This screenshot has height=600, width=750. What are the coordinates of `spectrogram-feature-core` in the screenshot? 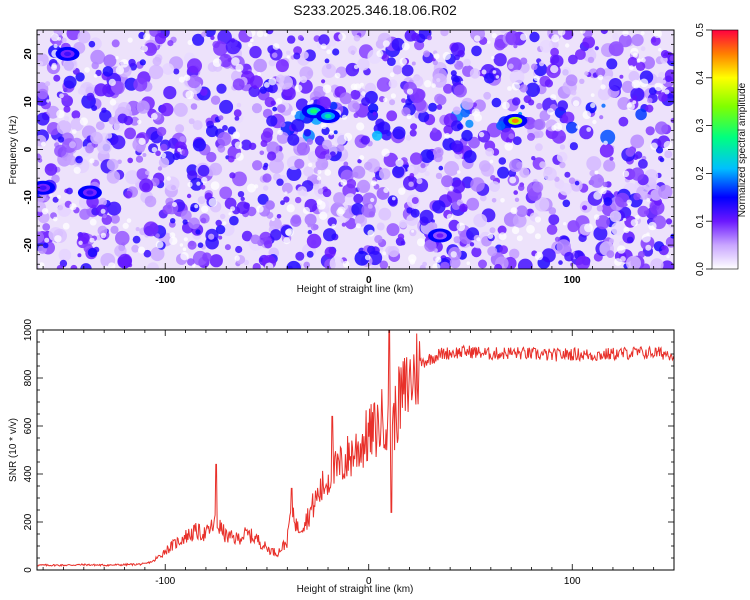 It's located at (328, 116).